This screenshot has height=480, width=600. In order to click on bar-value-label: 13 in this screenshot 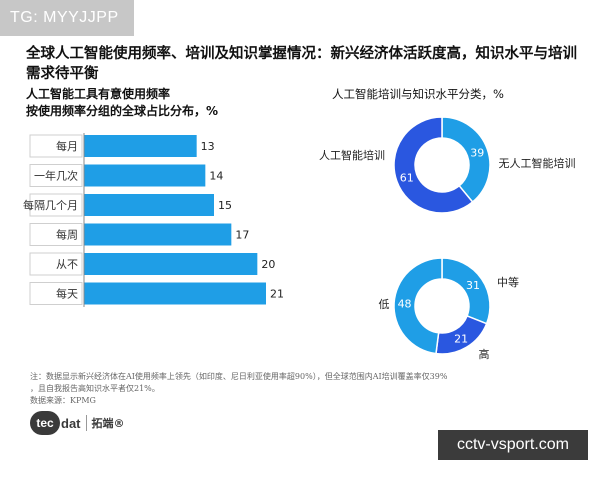, I will do `click(208, 146)`.